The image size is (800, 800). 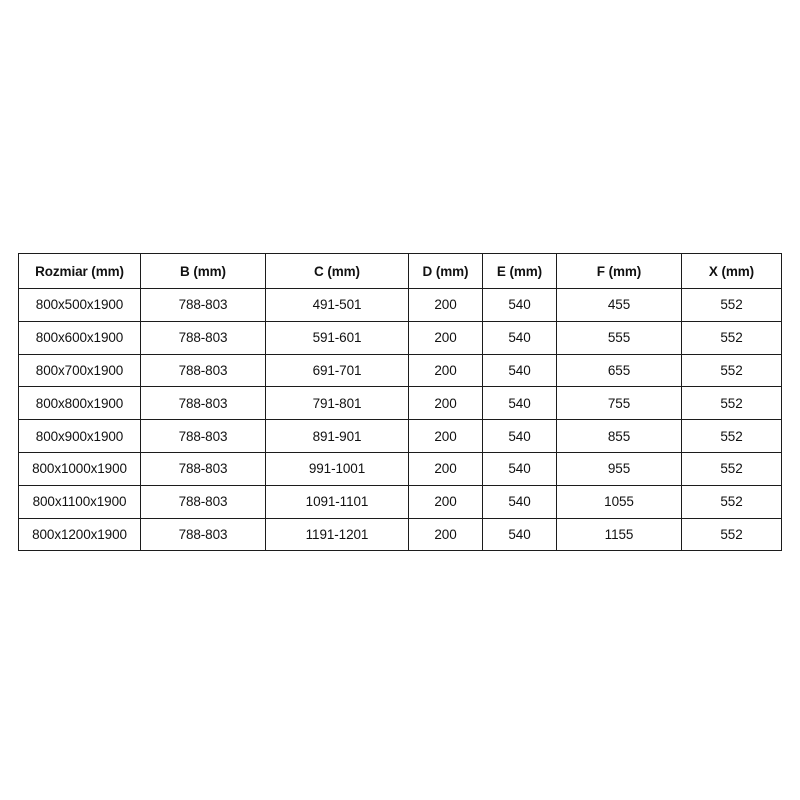 I want to click on cell-c: 791-801, so click(x=337, y=403).